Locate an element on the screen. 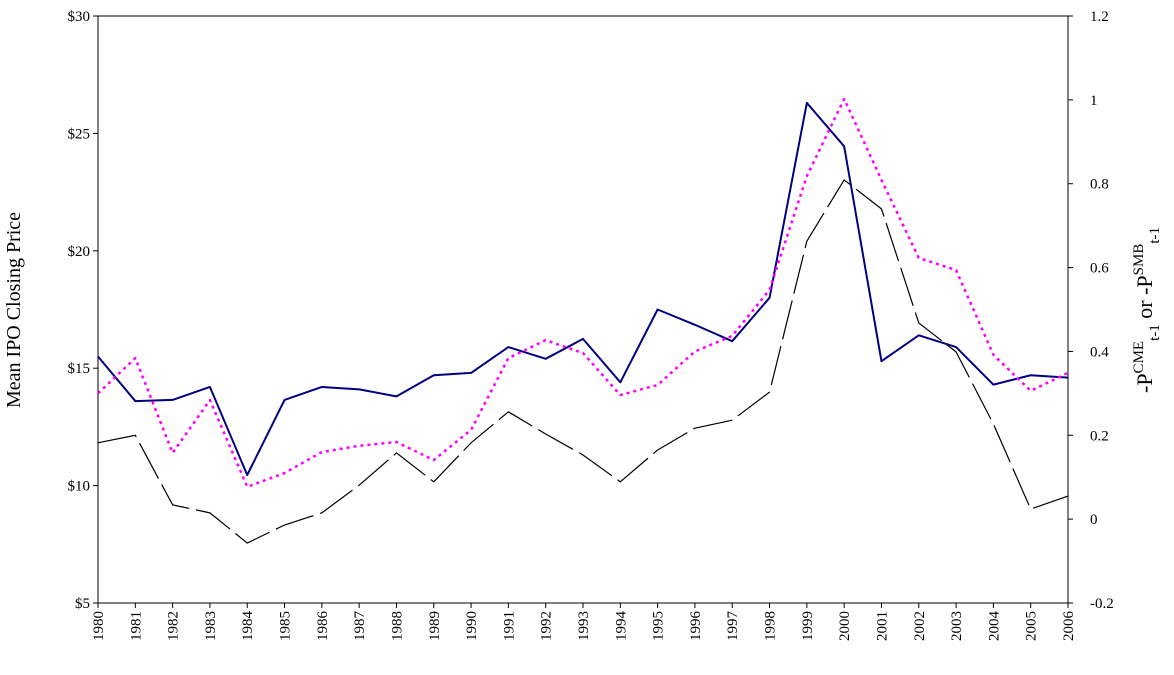 This screenshot has height=675, width=1174. y-tick-label: $30 is located at coordinates (79, 17).